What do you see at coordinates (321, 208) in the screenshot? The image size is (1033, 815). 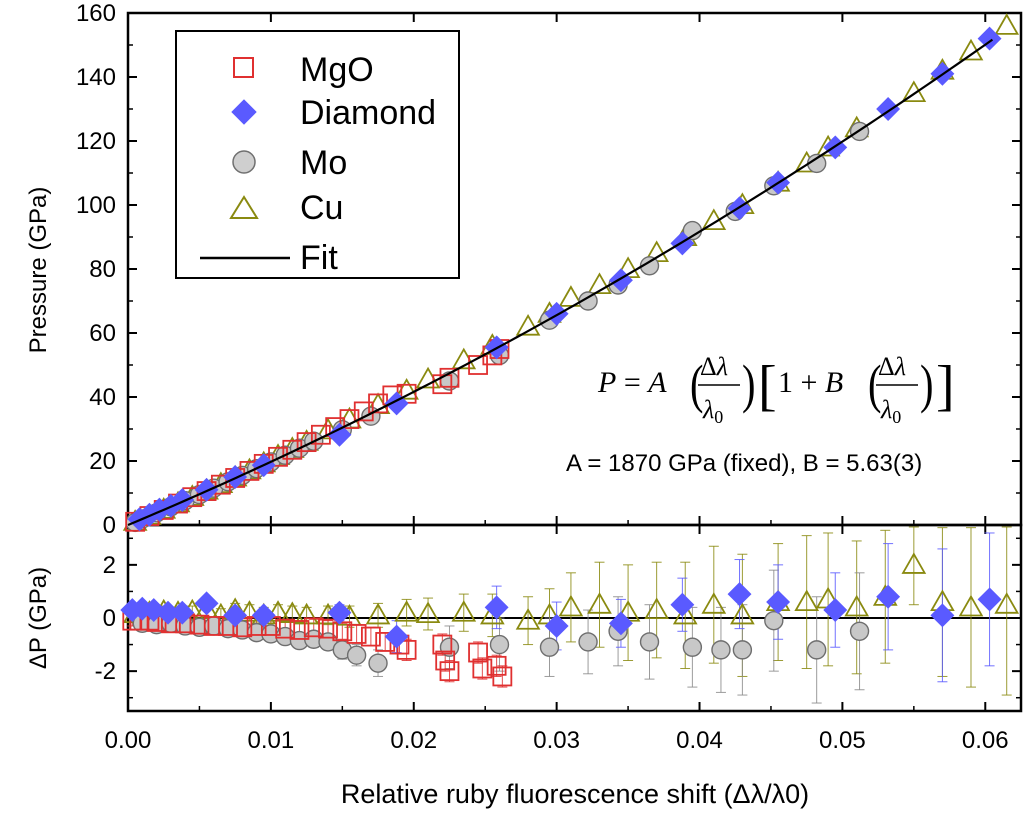 I see `legend-label-cu: Cu` at bounding box center [321, 208].